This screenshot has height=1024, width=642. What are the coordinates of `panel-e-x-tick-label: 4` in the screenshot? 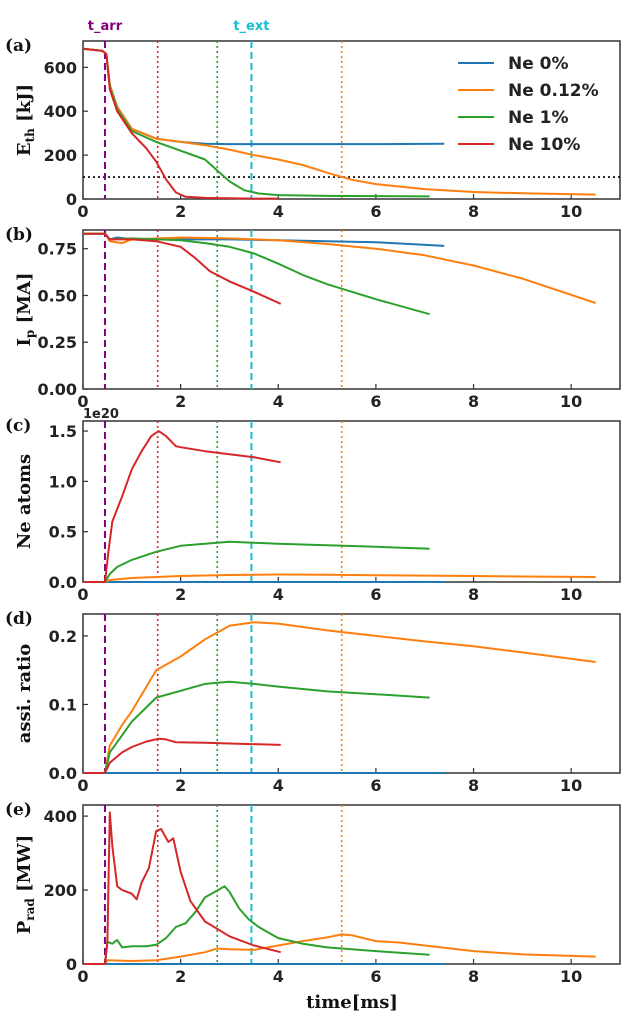 It's located at (278, 976).